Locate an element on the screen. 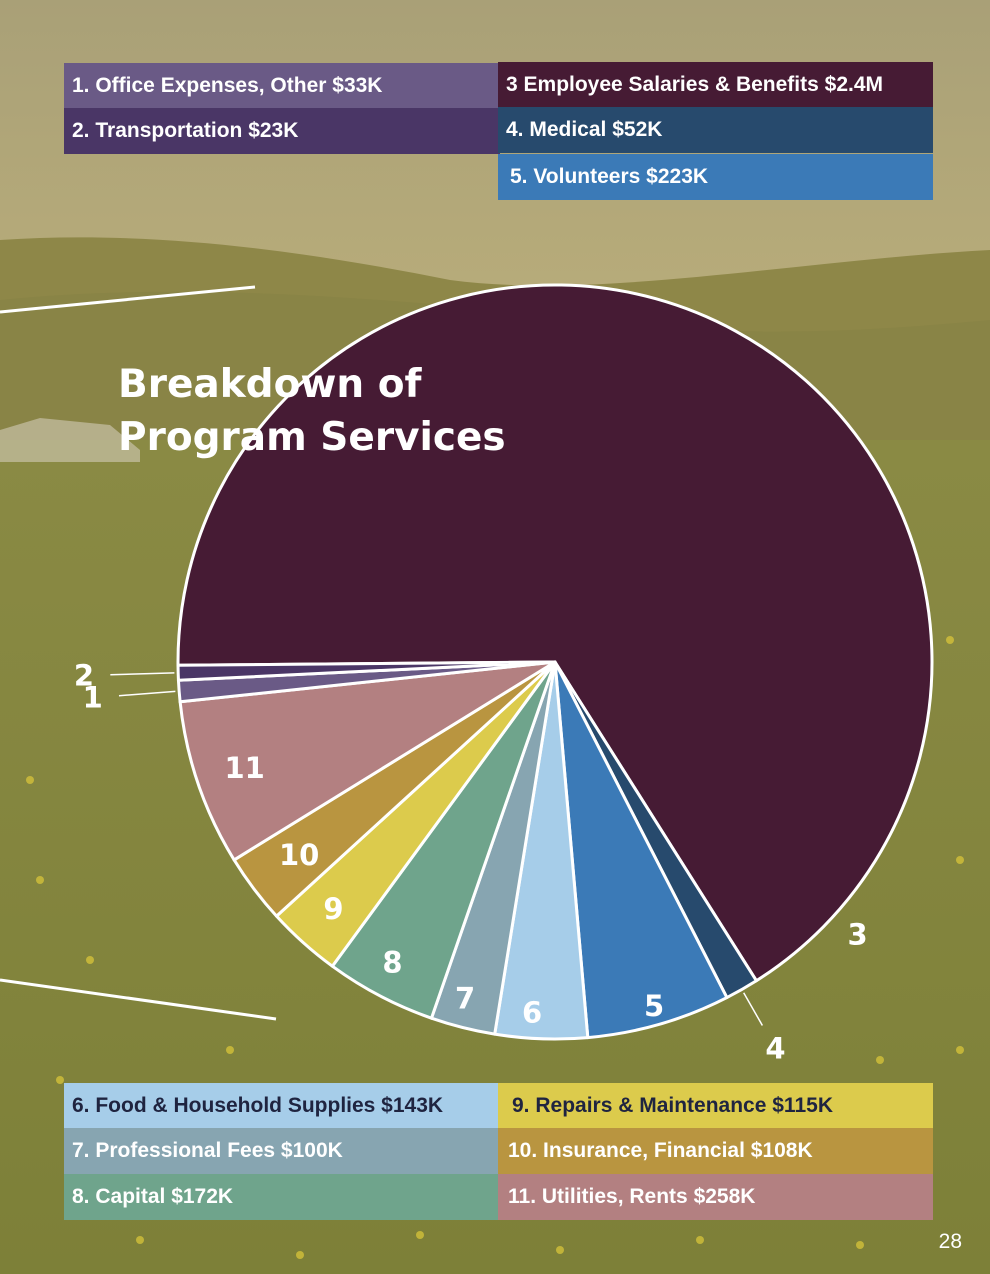  legend-item-10: 10. Insurance, Financial $108K is located at coordinates (715, 1151).